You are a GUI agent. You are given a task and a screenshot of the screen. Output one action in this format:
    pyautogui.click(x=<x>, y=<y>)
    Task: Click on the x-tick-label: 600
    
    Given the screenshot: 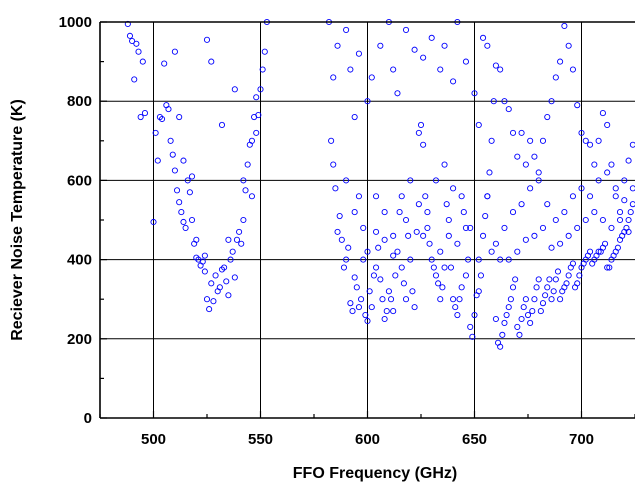 What is the action you would take?
    pyautogui.click(x=367, y=439)
    